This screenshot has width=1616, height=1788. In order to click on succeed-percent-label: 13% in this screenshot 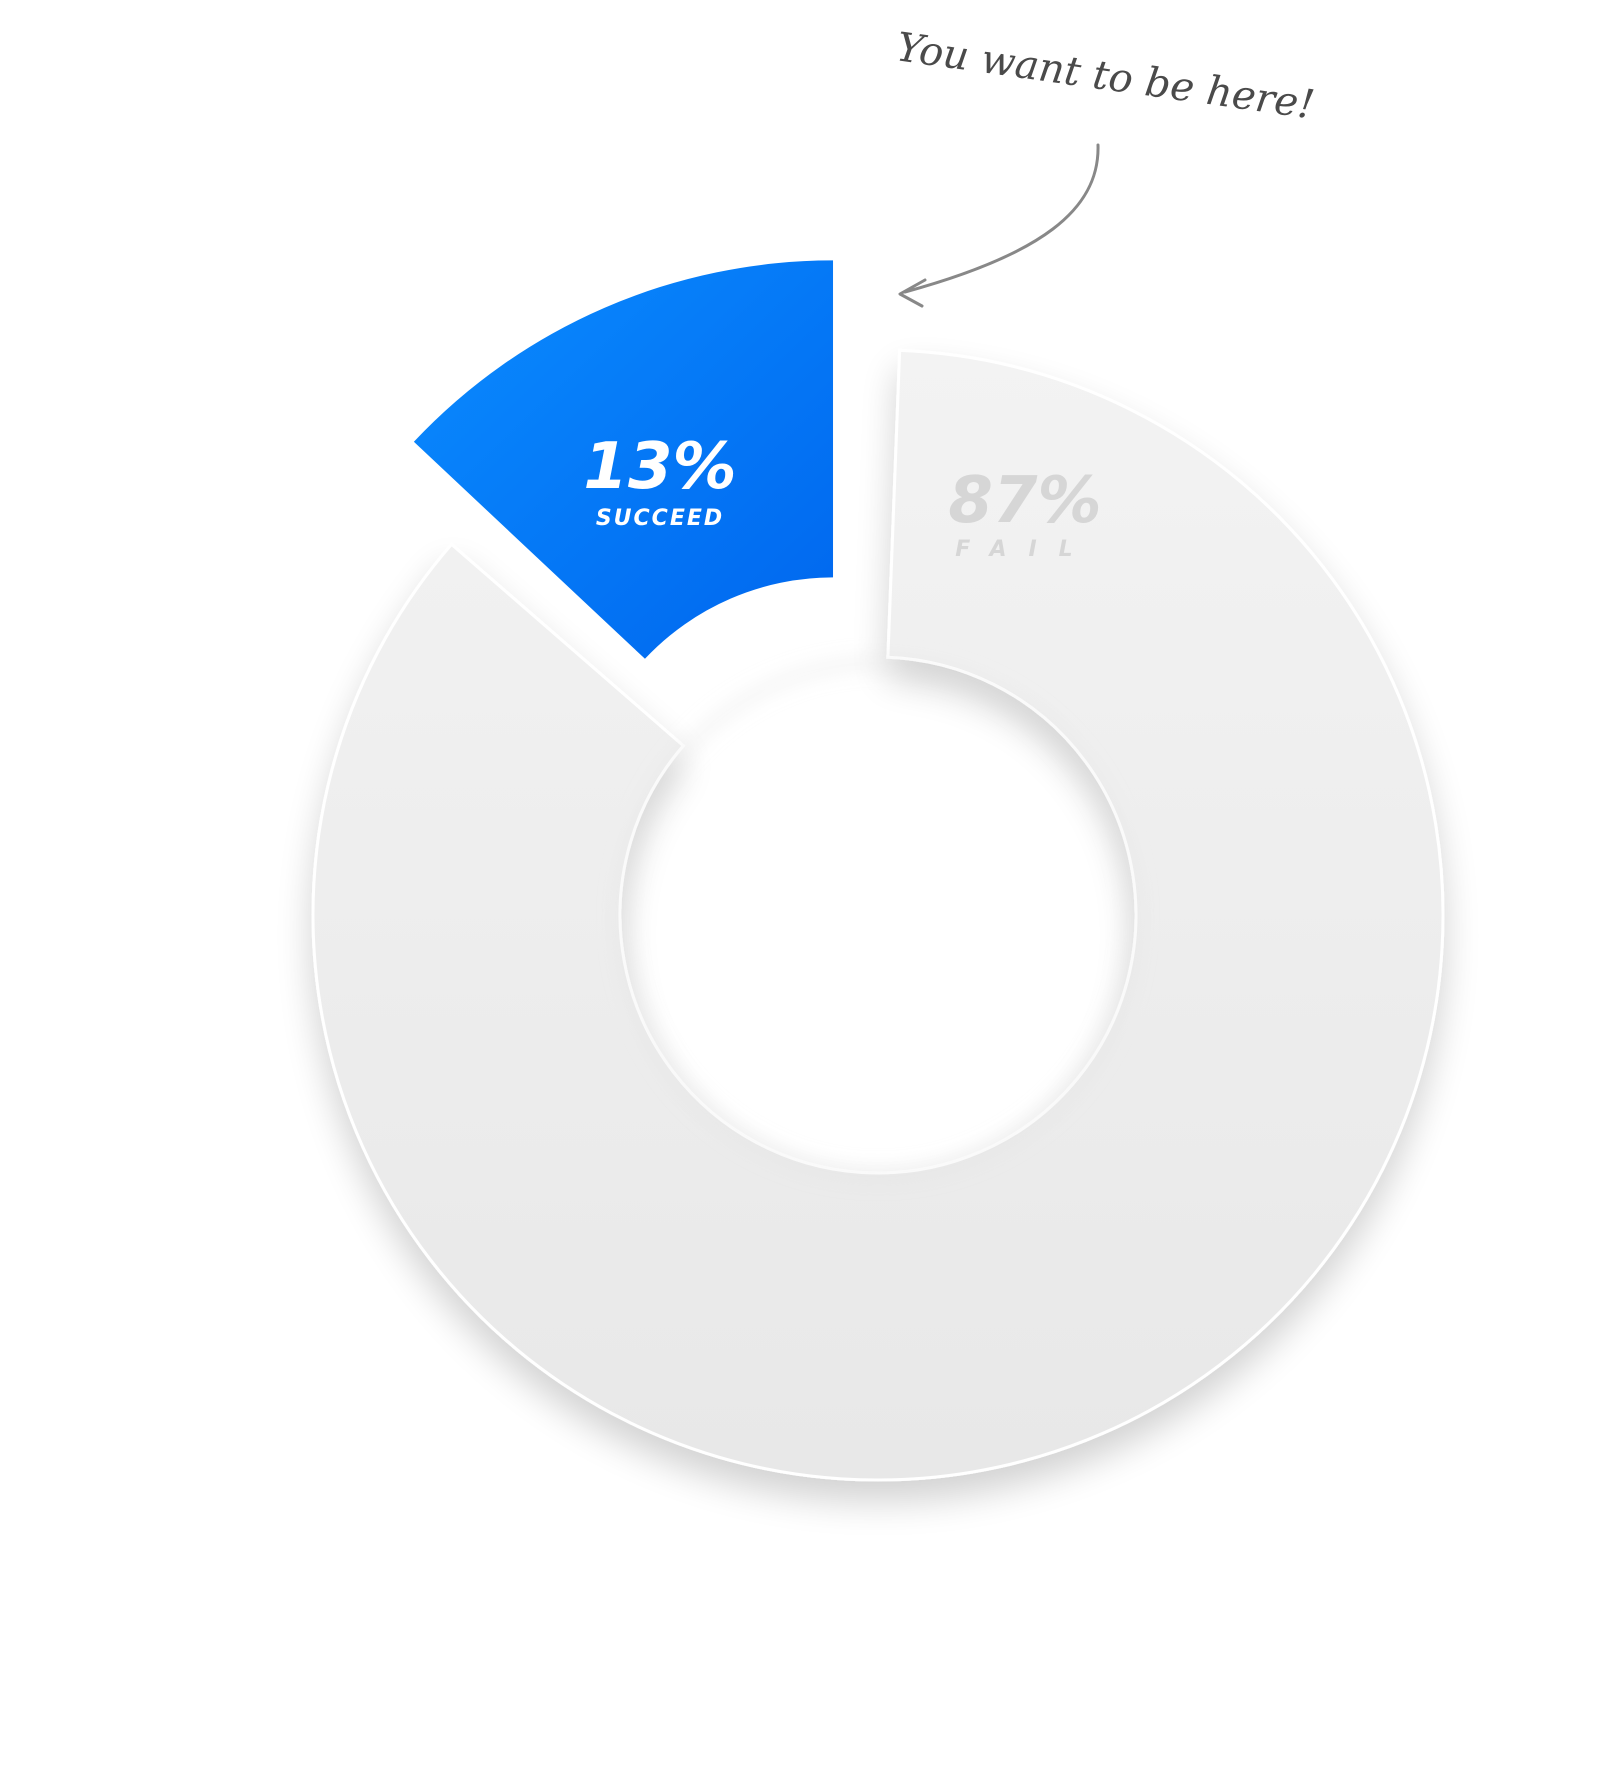, I will do `click(659, 467)`.